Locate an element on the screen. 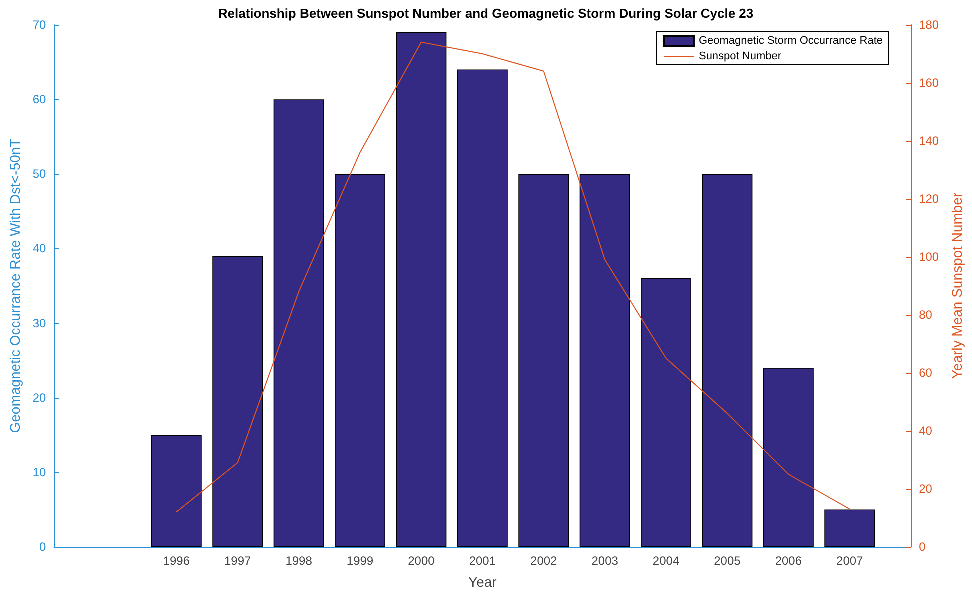  x-tick-label: 2004 is located at coordinates (666, 561).